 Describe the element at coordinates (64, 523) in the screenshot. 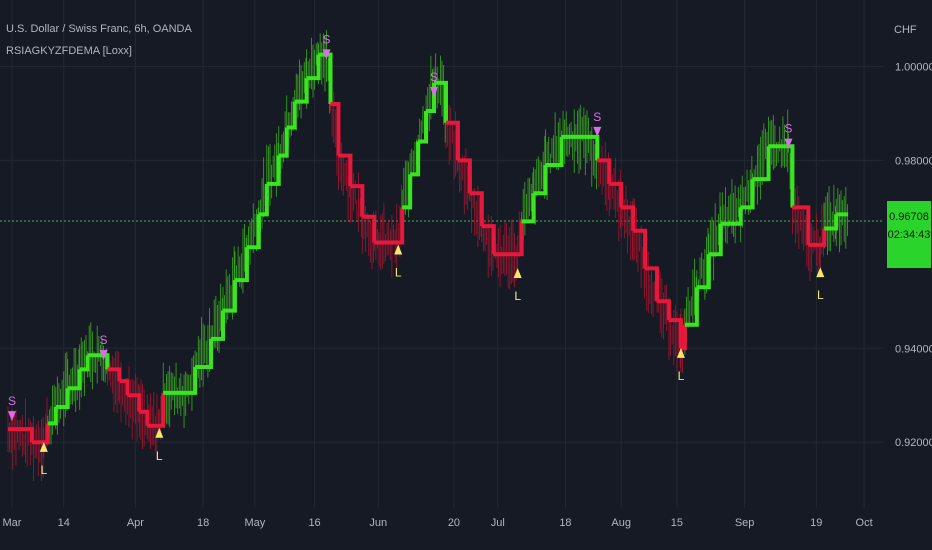

I see `x-tick-label: 14` at that location.